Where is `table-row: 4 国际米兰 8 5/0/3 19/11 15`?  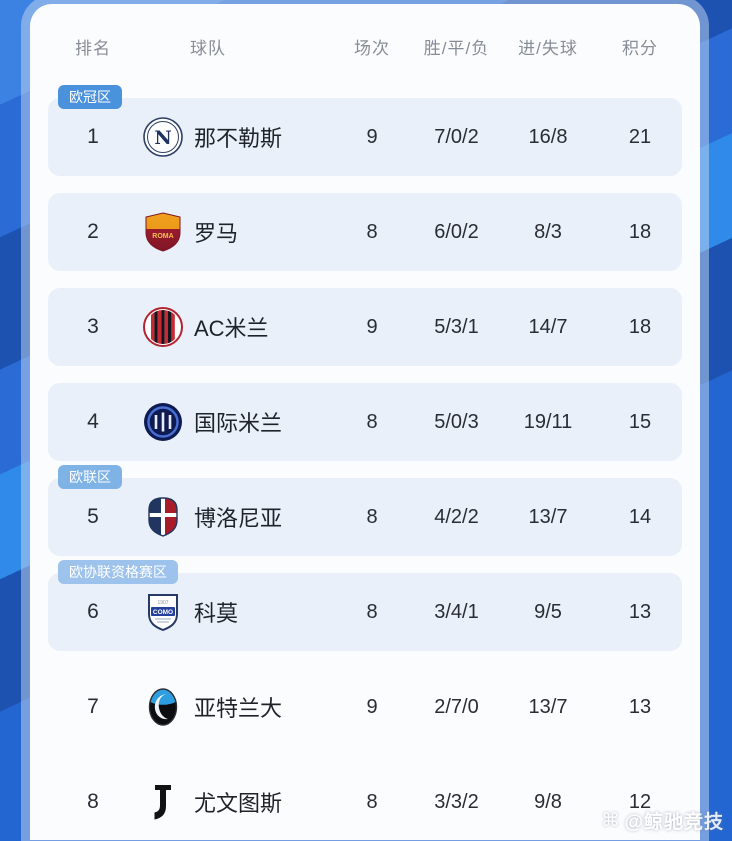
table-row: 4 国际米兰 8 5/0/3 19/11 15 is located at coordinates (365, 422).